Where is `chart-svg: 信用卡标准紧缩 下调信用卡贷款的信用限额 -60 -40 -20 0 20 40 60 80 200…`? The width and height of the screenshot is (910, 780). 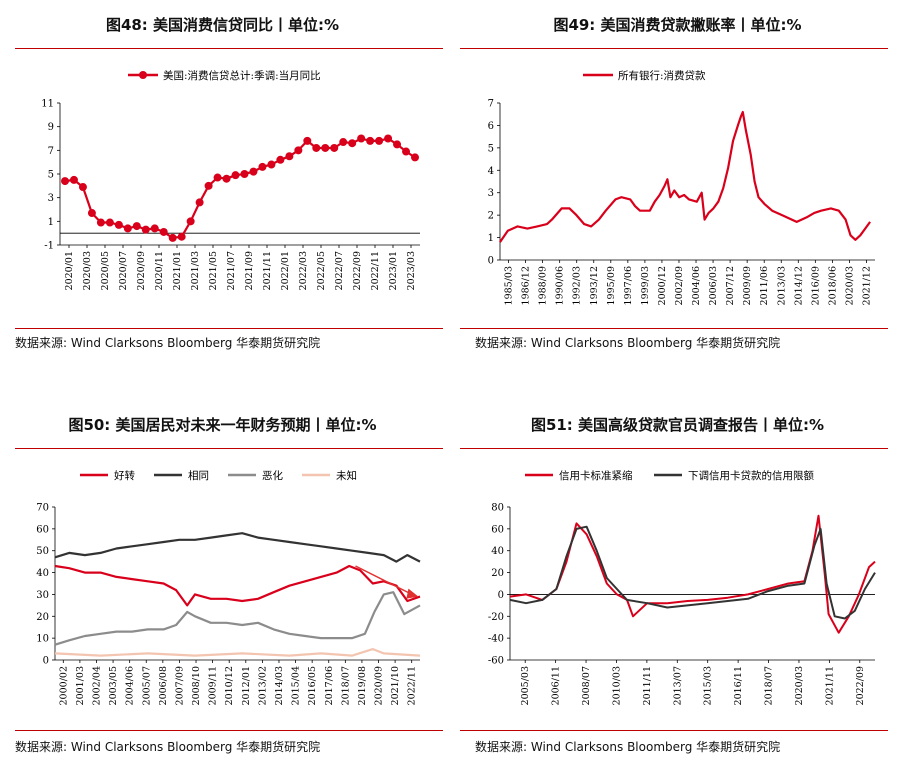 chart-svg: 信用卡标准紧缩 下调信用卡贷款的信用限额 -60 -40 -20 0 20 40 60 80 200… is located at coordinates (682, 587).